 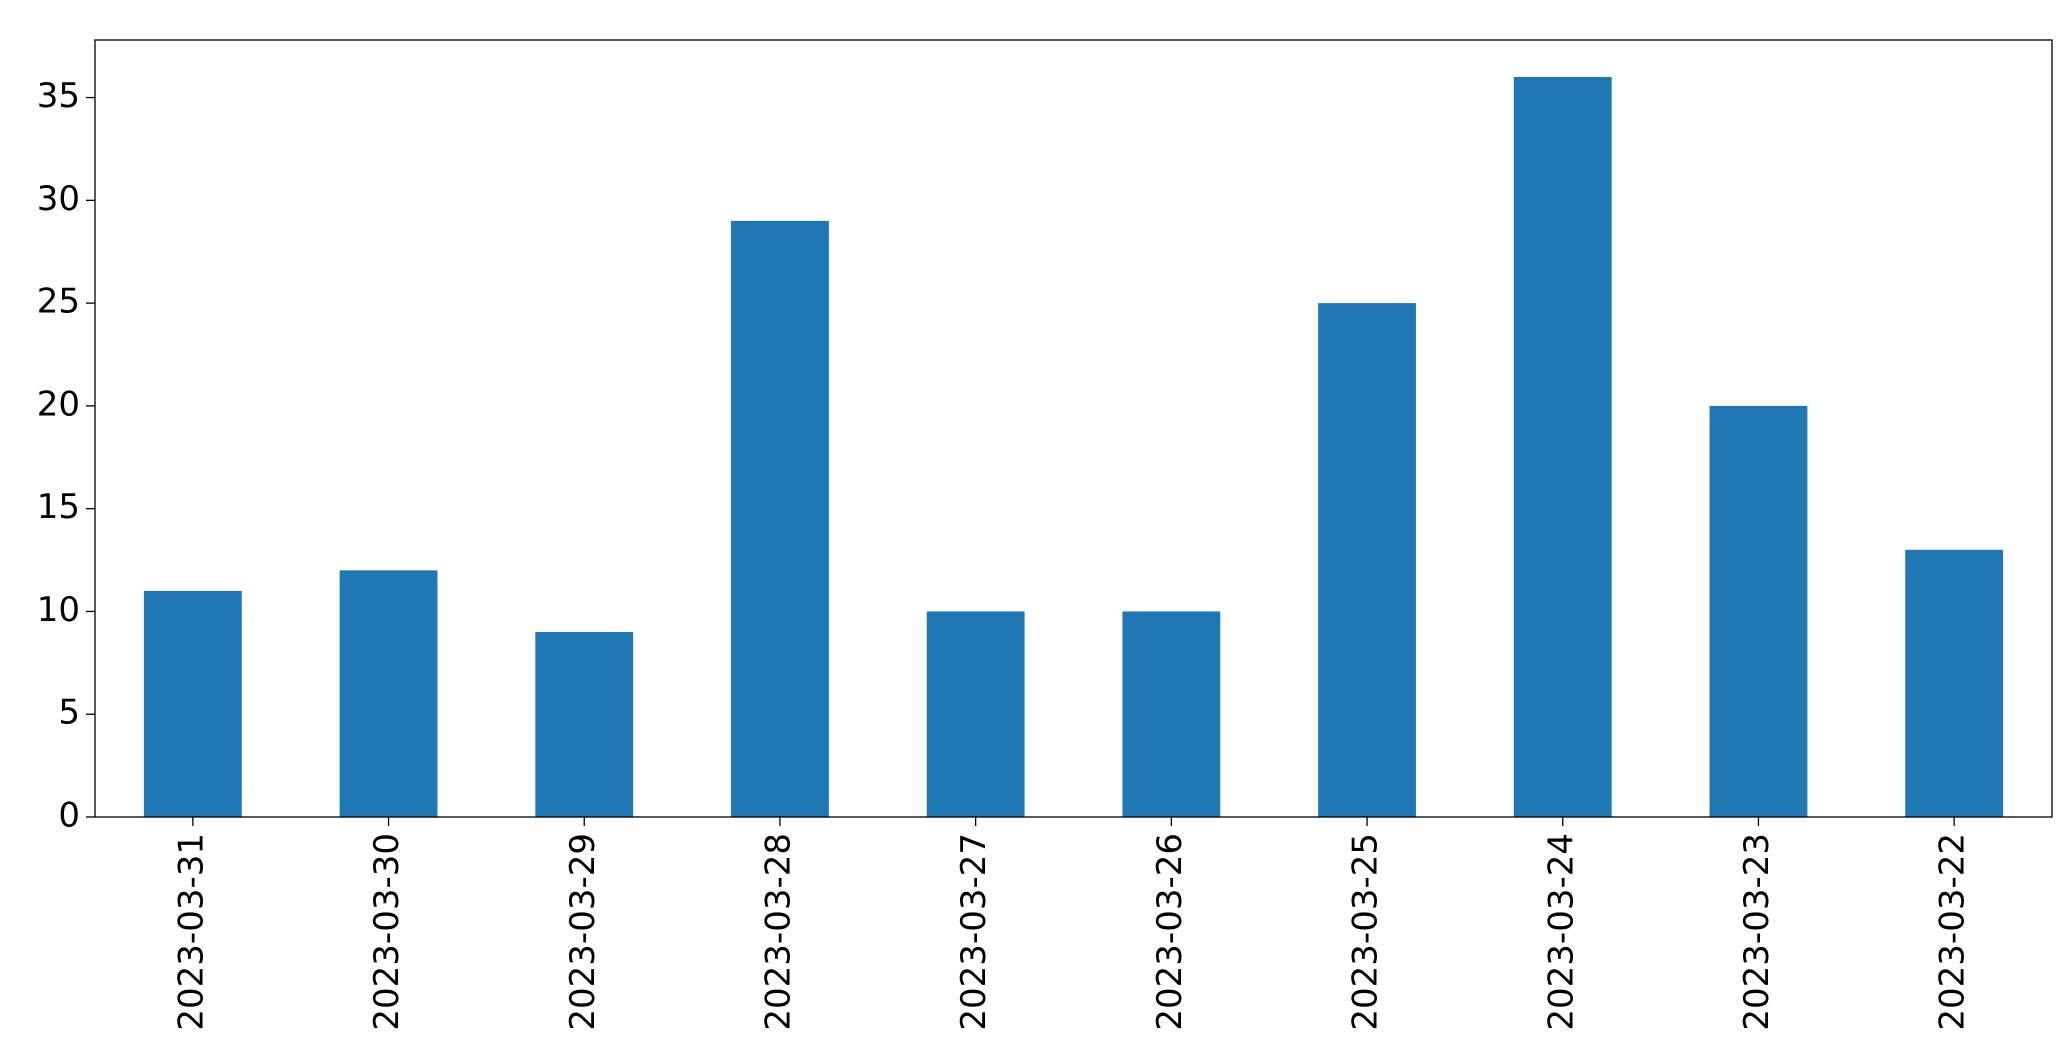 I want to click on x-tick-label: 2023-03-28, so click(x=778, y=932).